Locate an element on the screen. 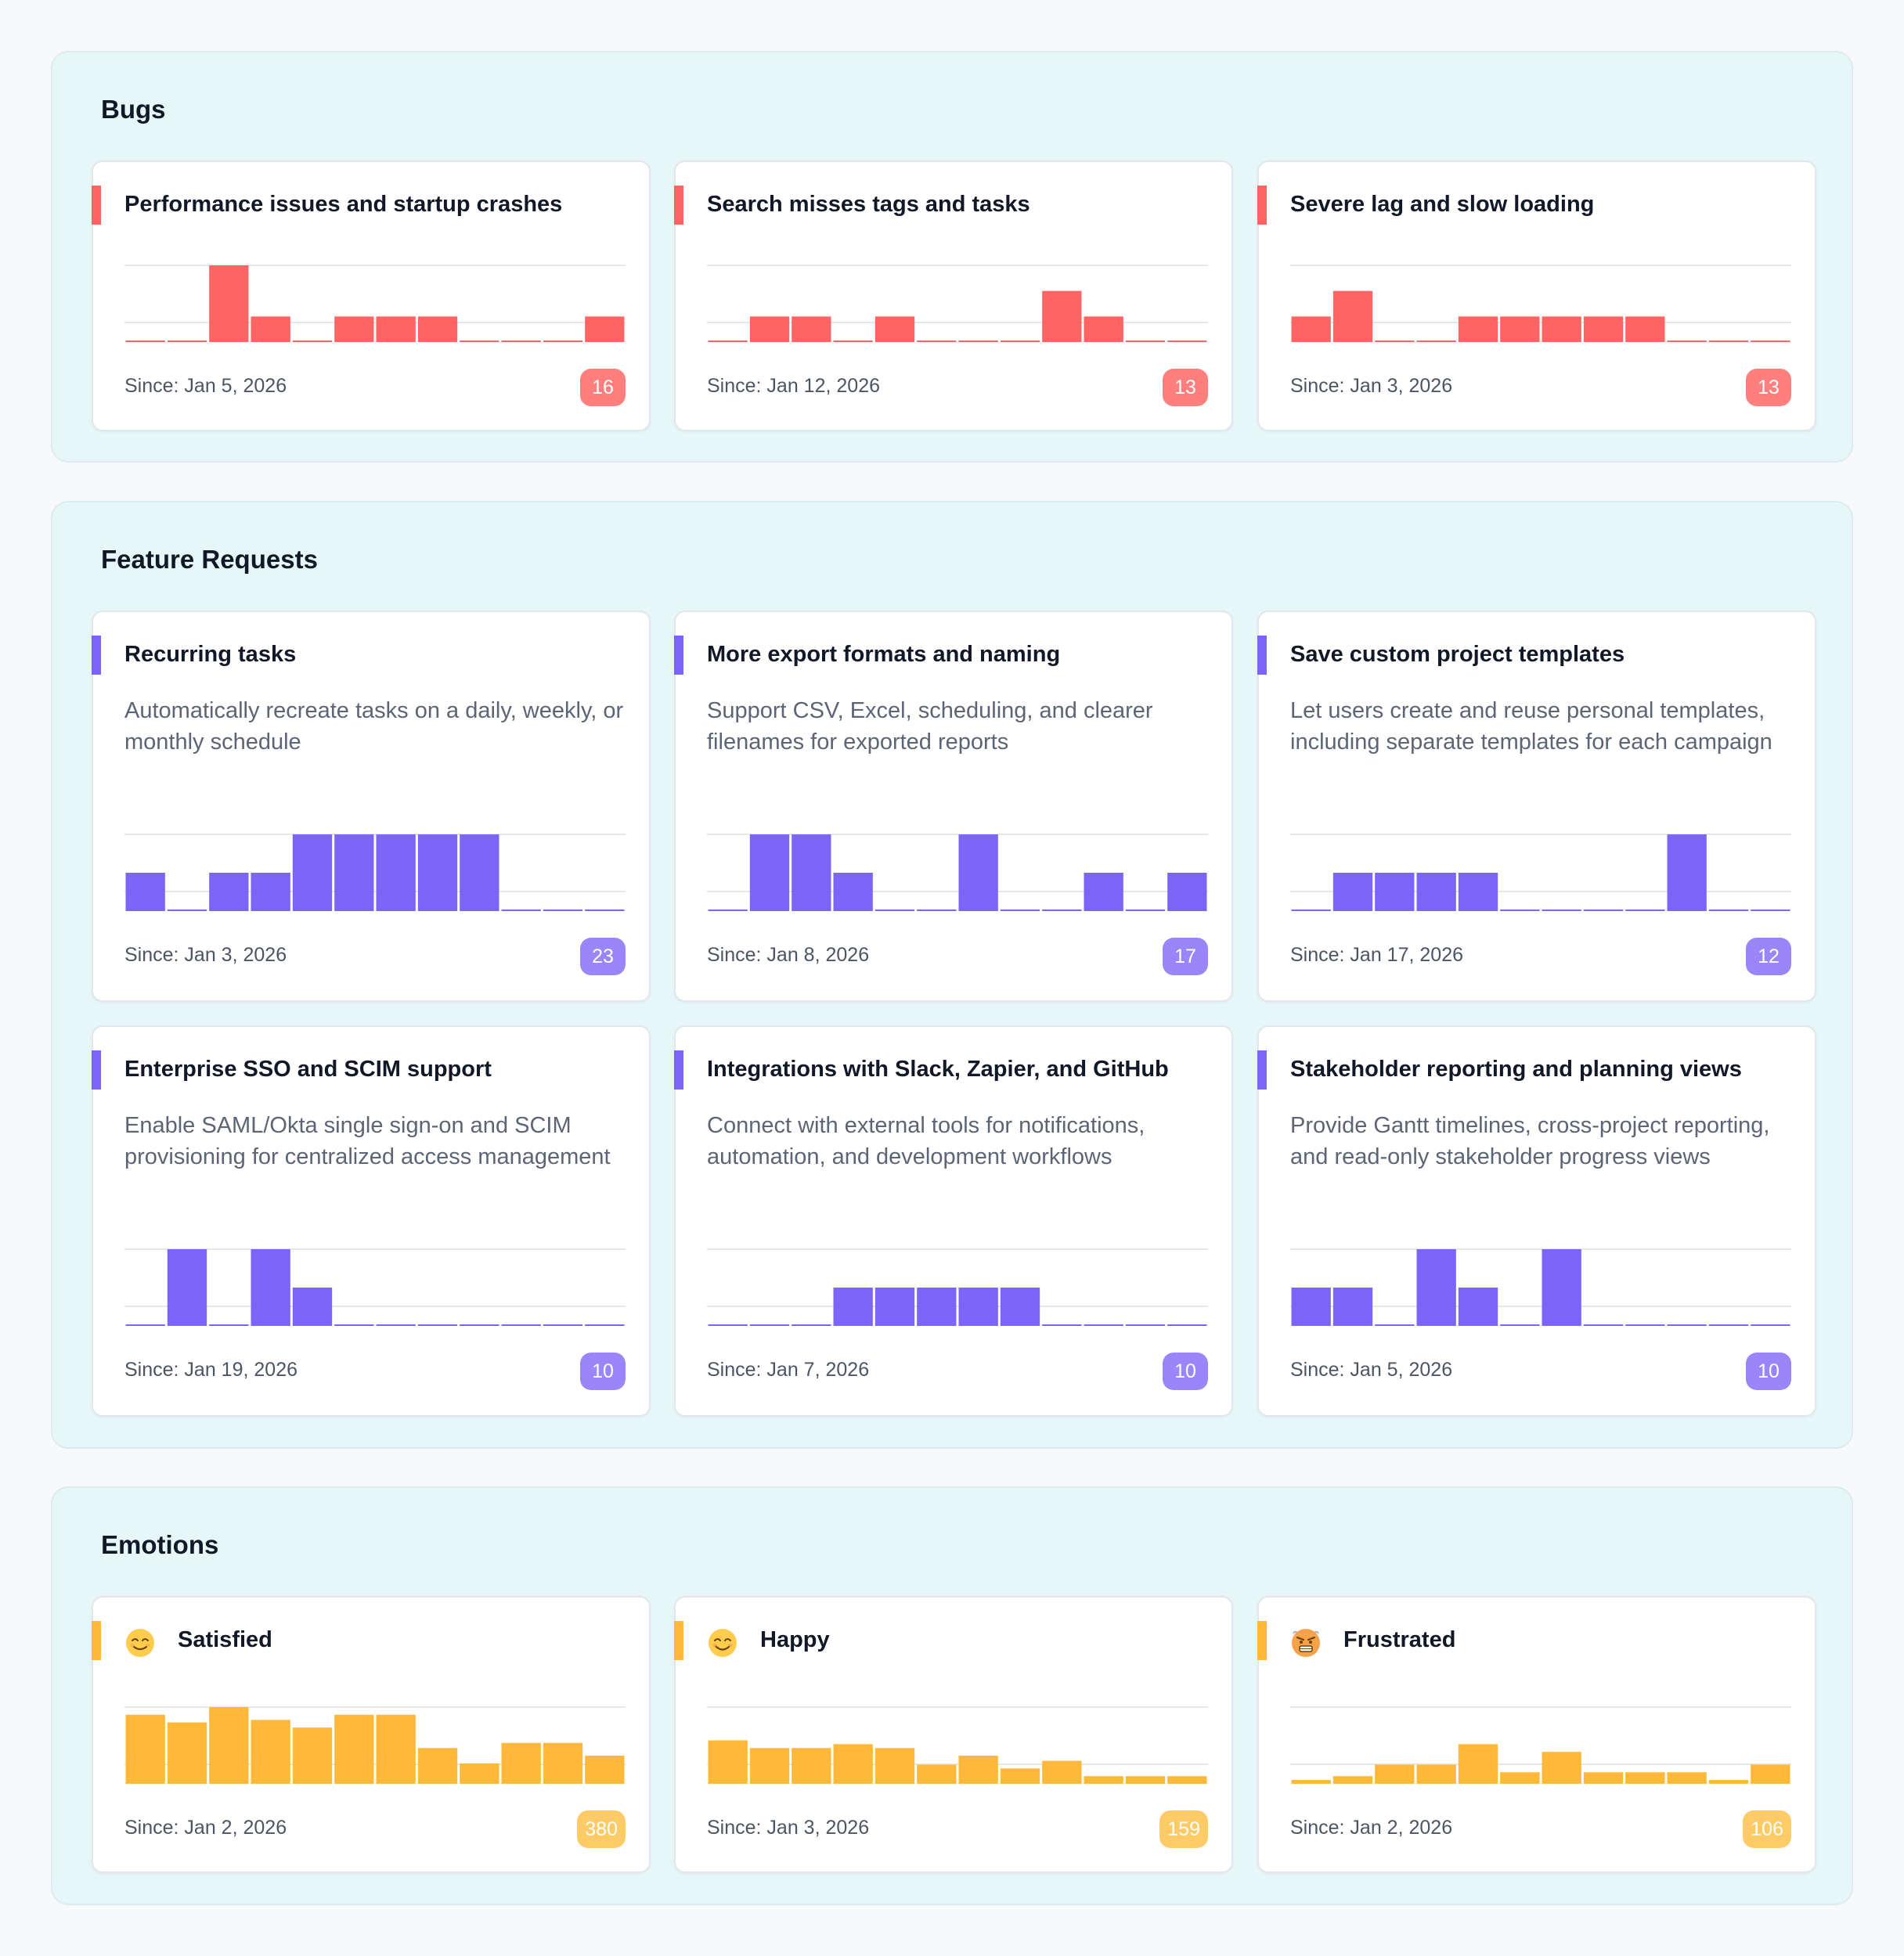 The width and height of the screenshot is (1904, 1956). emotion-card: Happy Since: Jan 3, 2026 159 is located at coordinates (953, 1735).